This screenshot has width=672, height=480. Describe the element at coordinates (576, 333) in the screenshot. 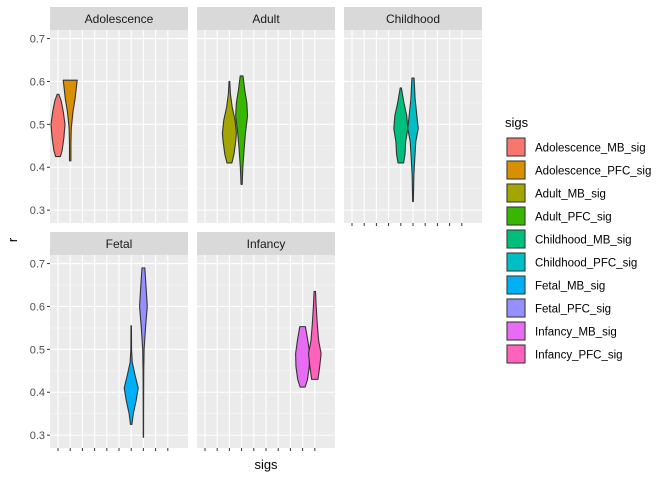

I see `legend-entry-label: Infancy_MB_sig` at that location.